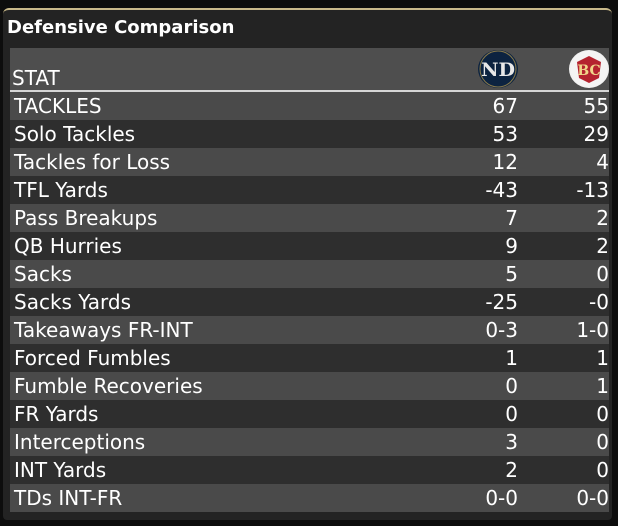 The image size is (618, 526). I want to click on table-row: Fumble Recoveries 0 1, so click(309, 386).